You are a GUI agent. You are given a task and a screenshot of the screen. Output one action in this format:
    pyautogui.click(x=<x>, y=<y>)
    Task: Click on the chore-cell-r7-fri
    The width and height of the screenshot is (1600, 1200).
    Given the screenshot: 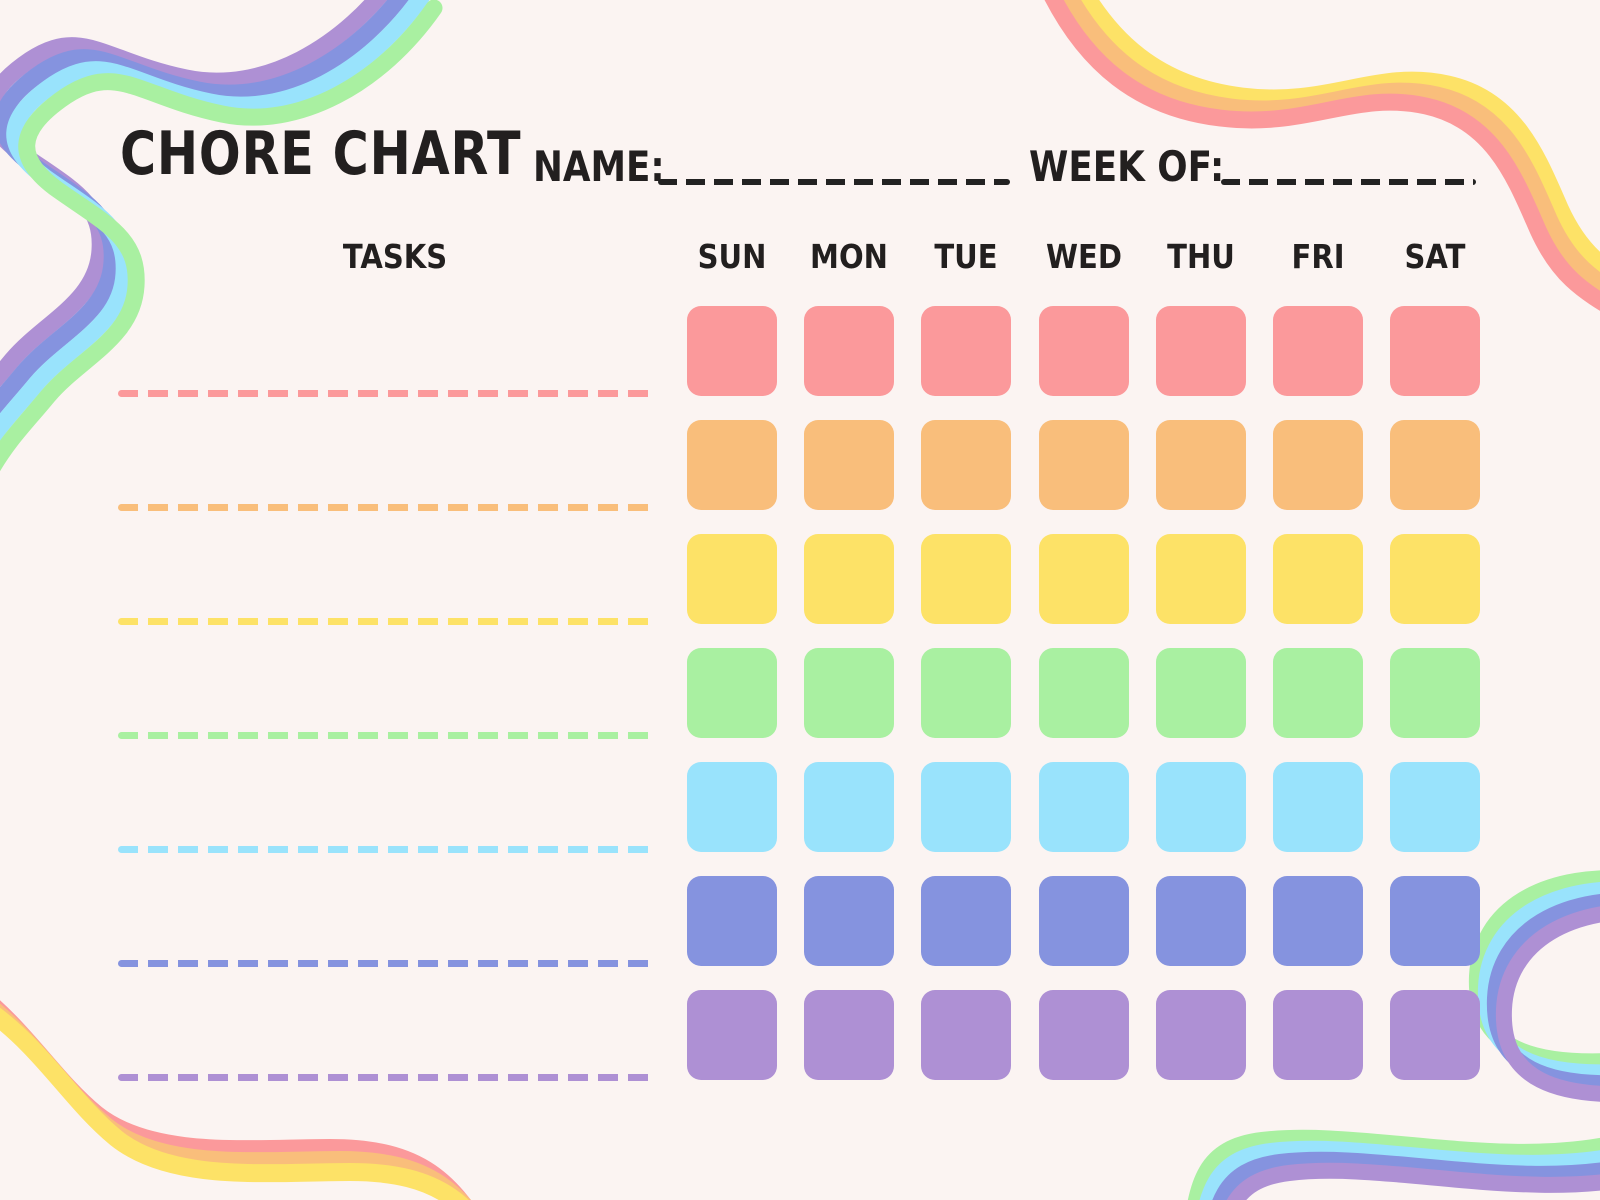 What is the action you would take?
    pyautogui.click(x=1318, y=1035)
    